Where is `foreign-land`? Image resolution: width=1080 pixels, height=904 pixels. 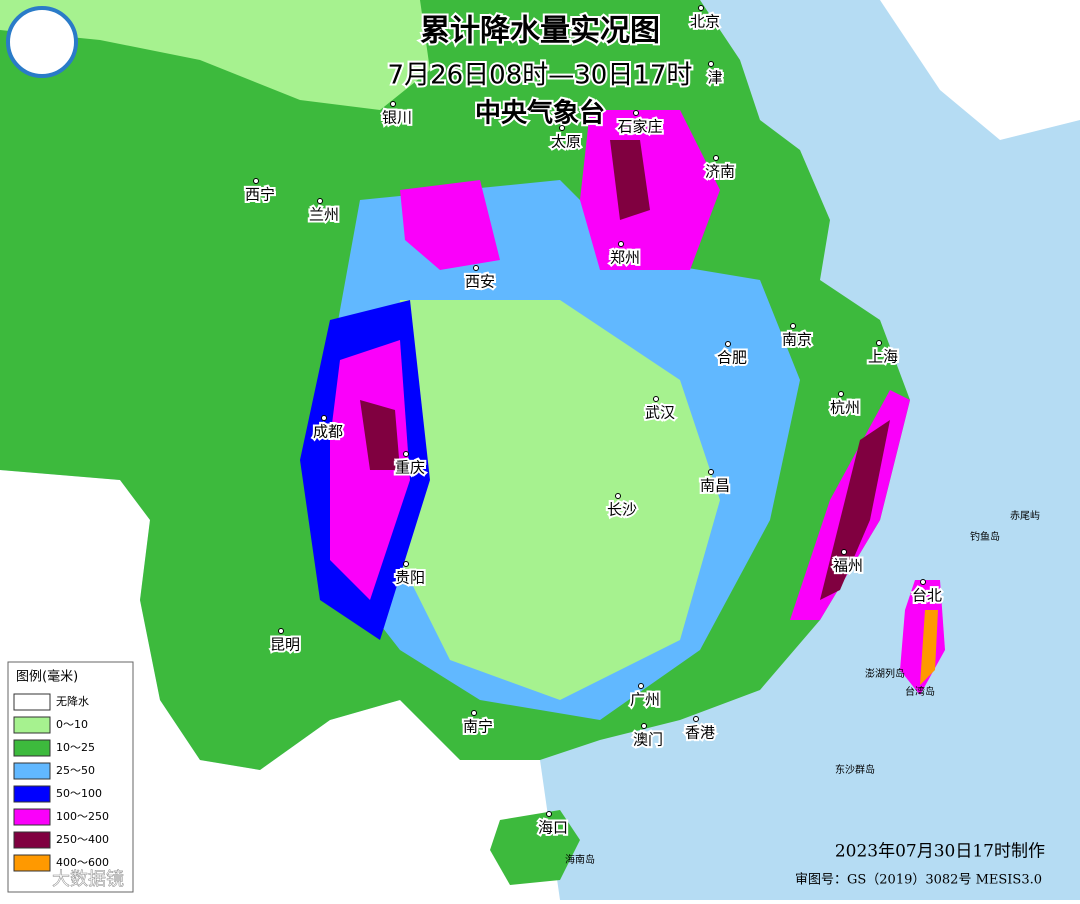 foreign-land is located at coordinates (980, 70).